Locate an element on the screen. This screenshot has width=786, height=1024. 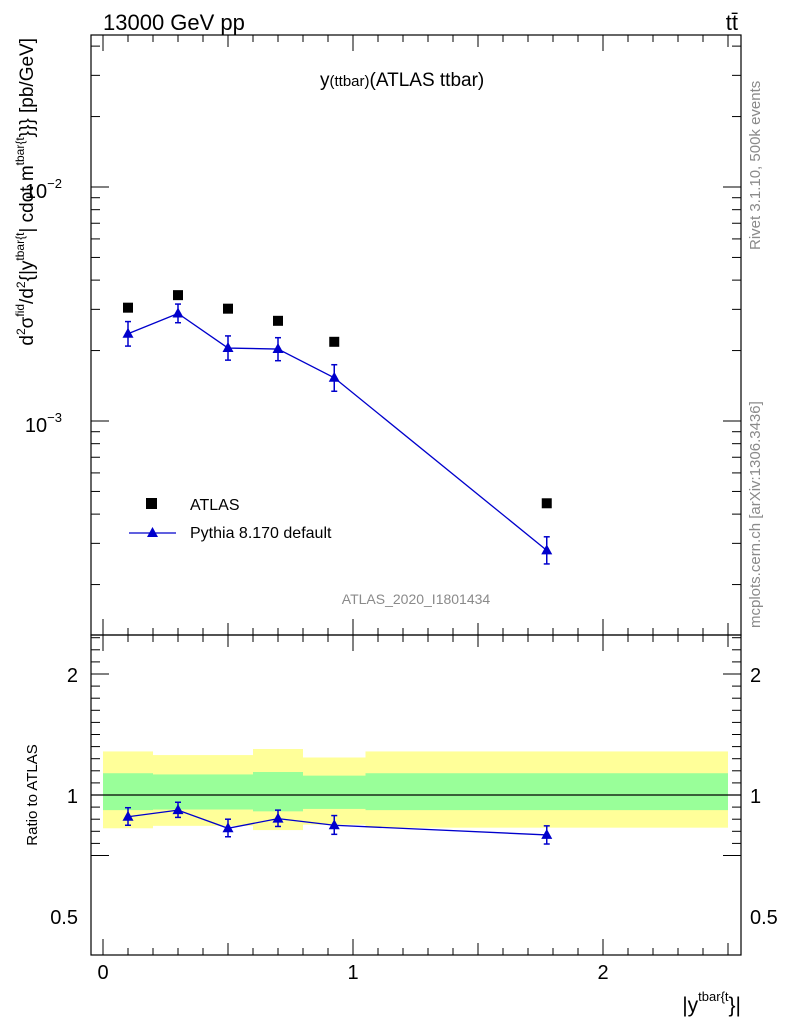
legend-atlas-marker is located at coordinates (151, 503).